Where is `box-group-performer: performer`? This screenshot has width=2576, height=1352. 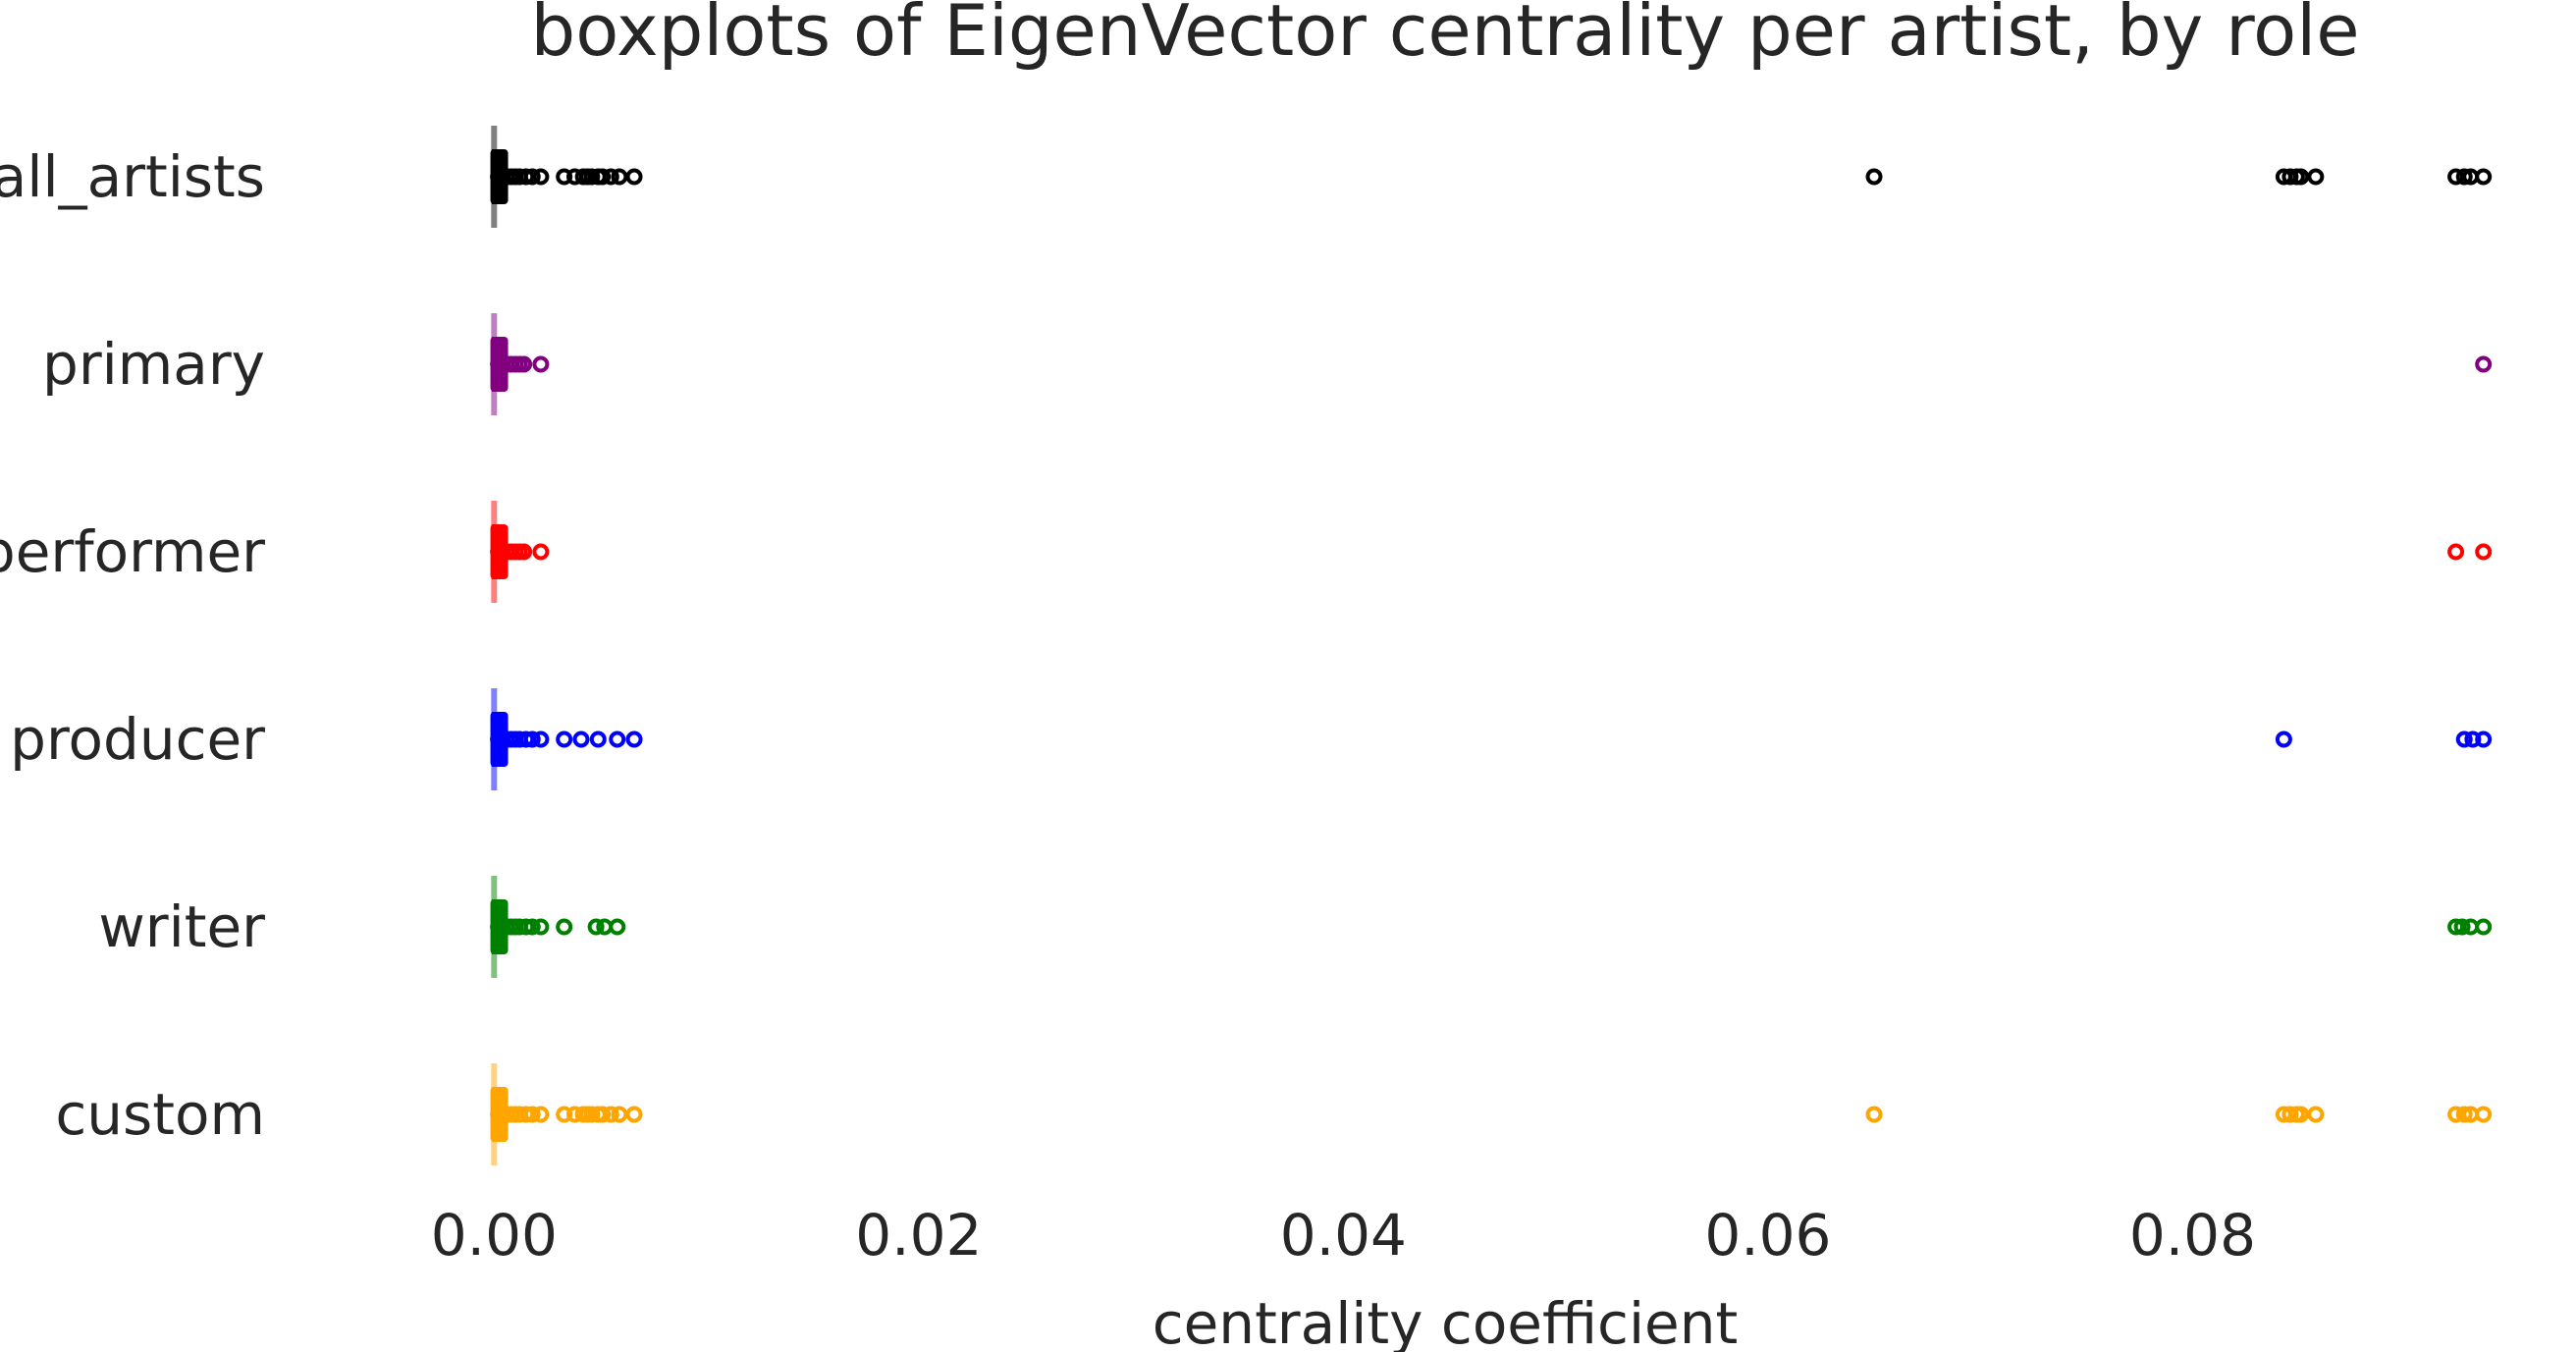
box-group-performer: performer is located at coordinates (1246, 552).